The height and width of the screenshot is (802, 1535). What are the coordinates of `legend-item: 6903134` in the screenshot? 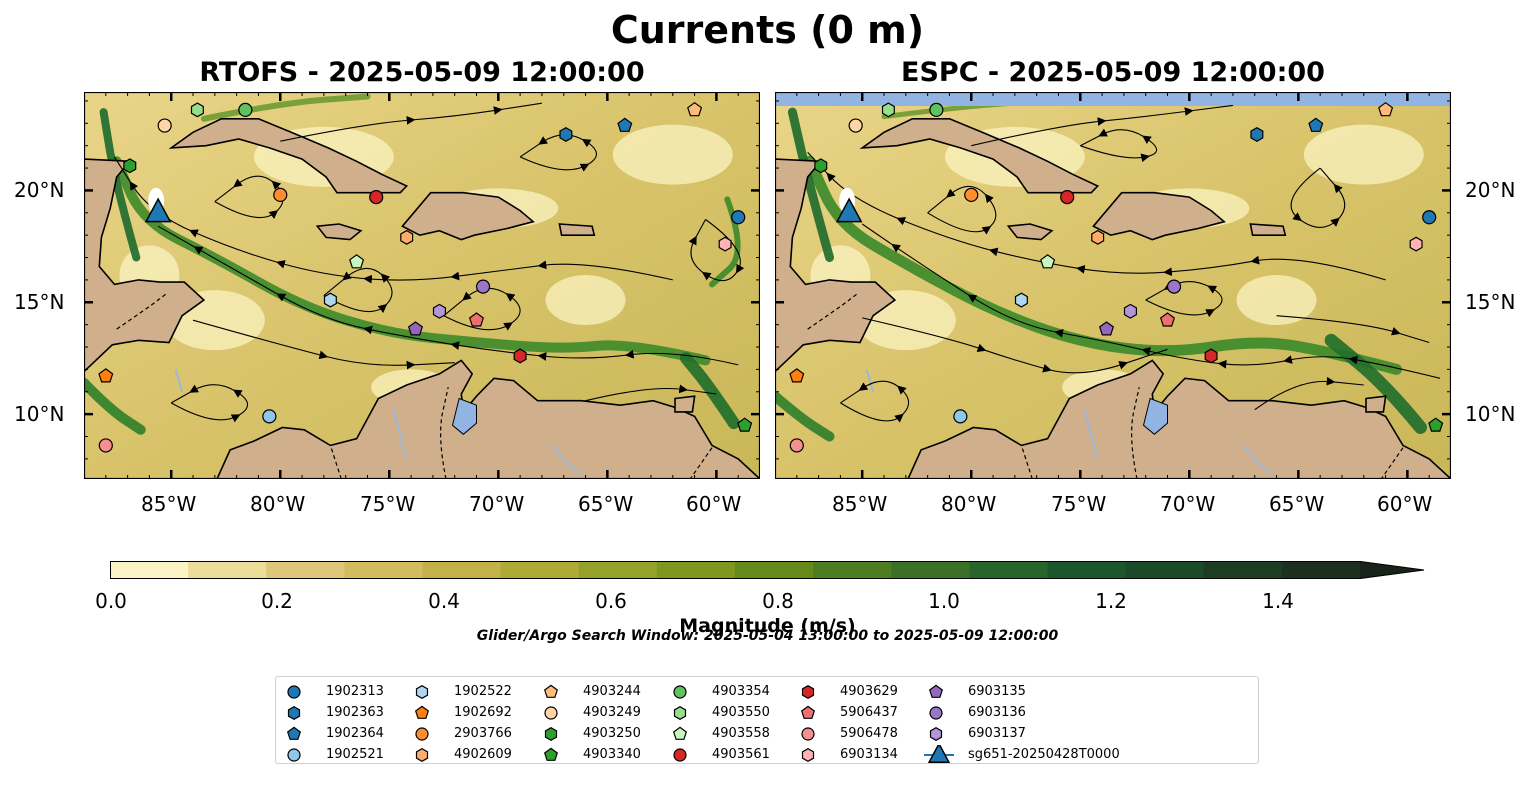 It's located at (847, 754).